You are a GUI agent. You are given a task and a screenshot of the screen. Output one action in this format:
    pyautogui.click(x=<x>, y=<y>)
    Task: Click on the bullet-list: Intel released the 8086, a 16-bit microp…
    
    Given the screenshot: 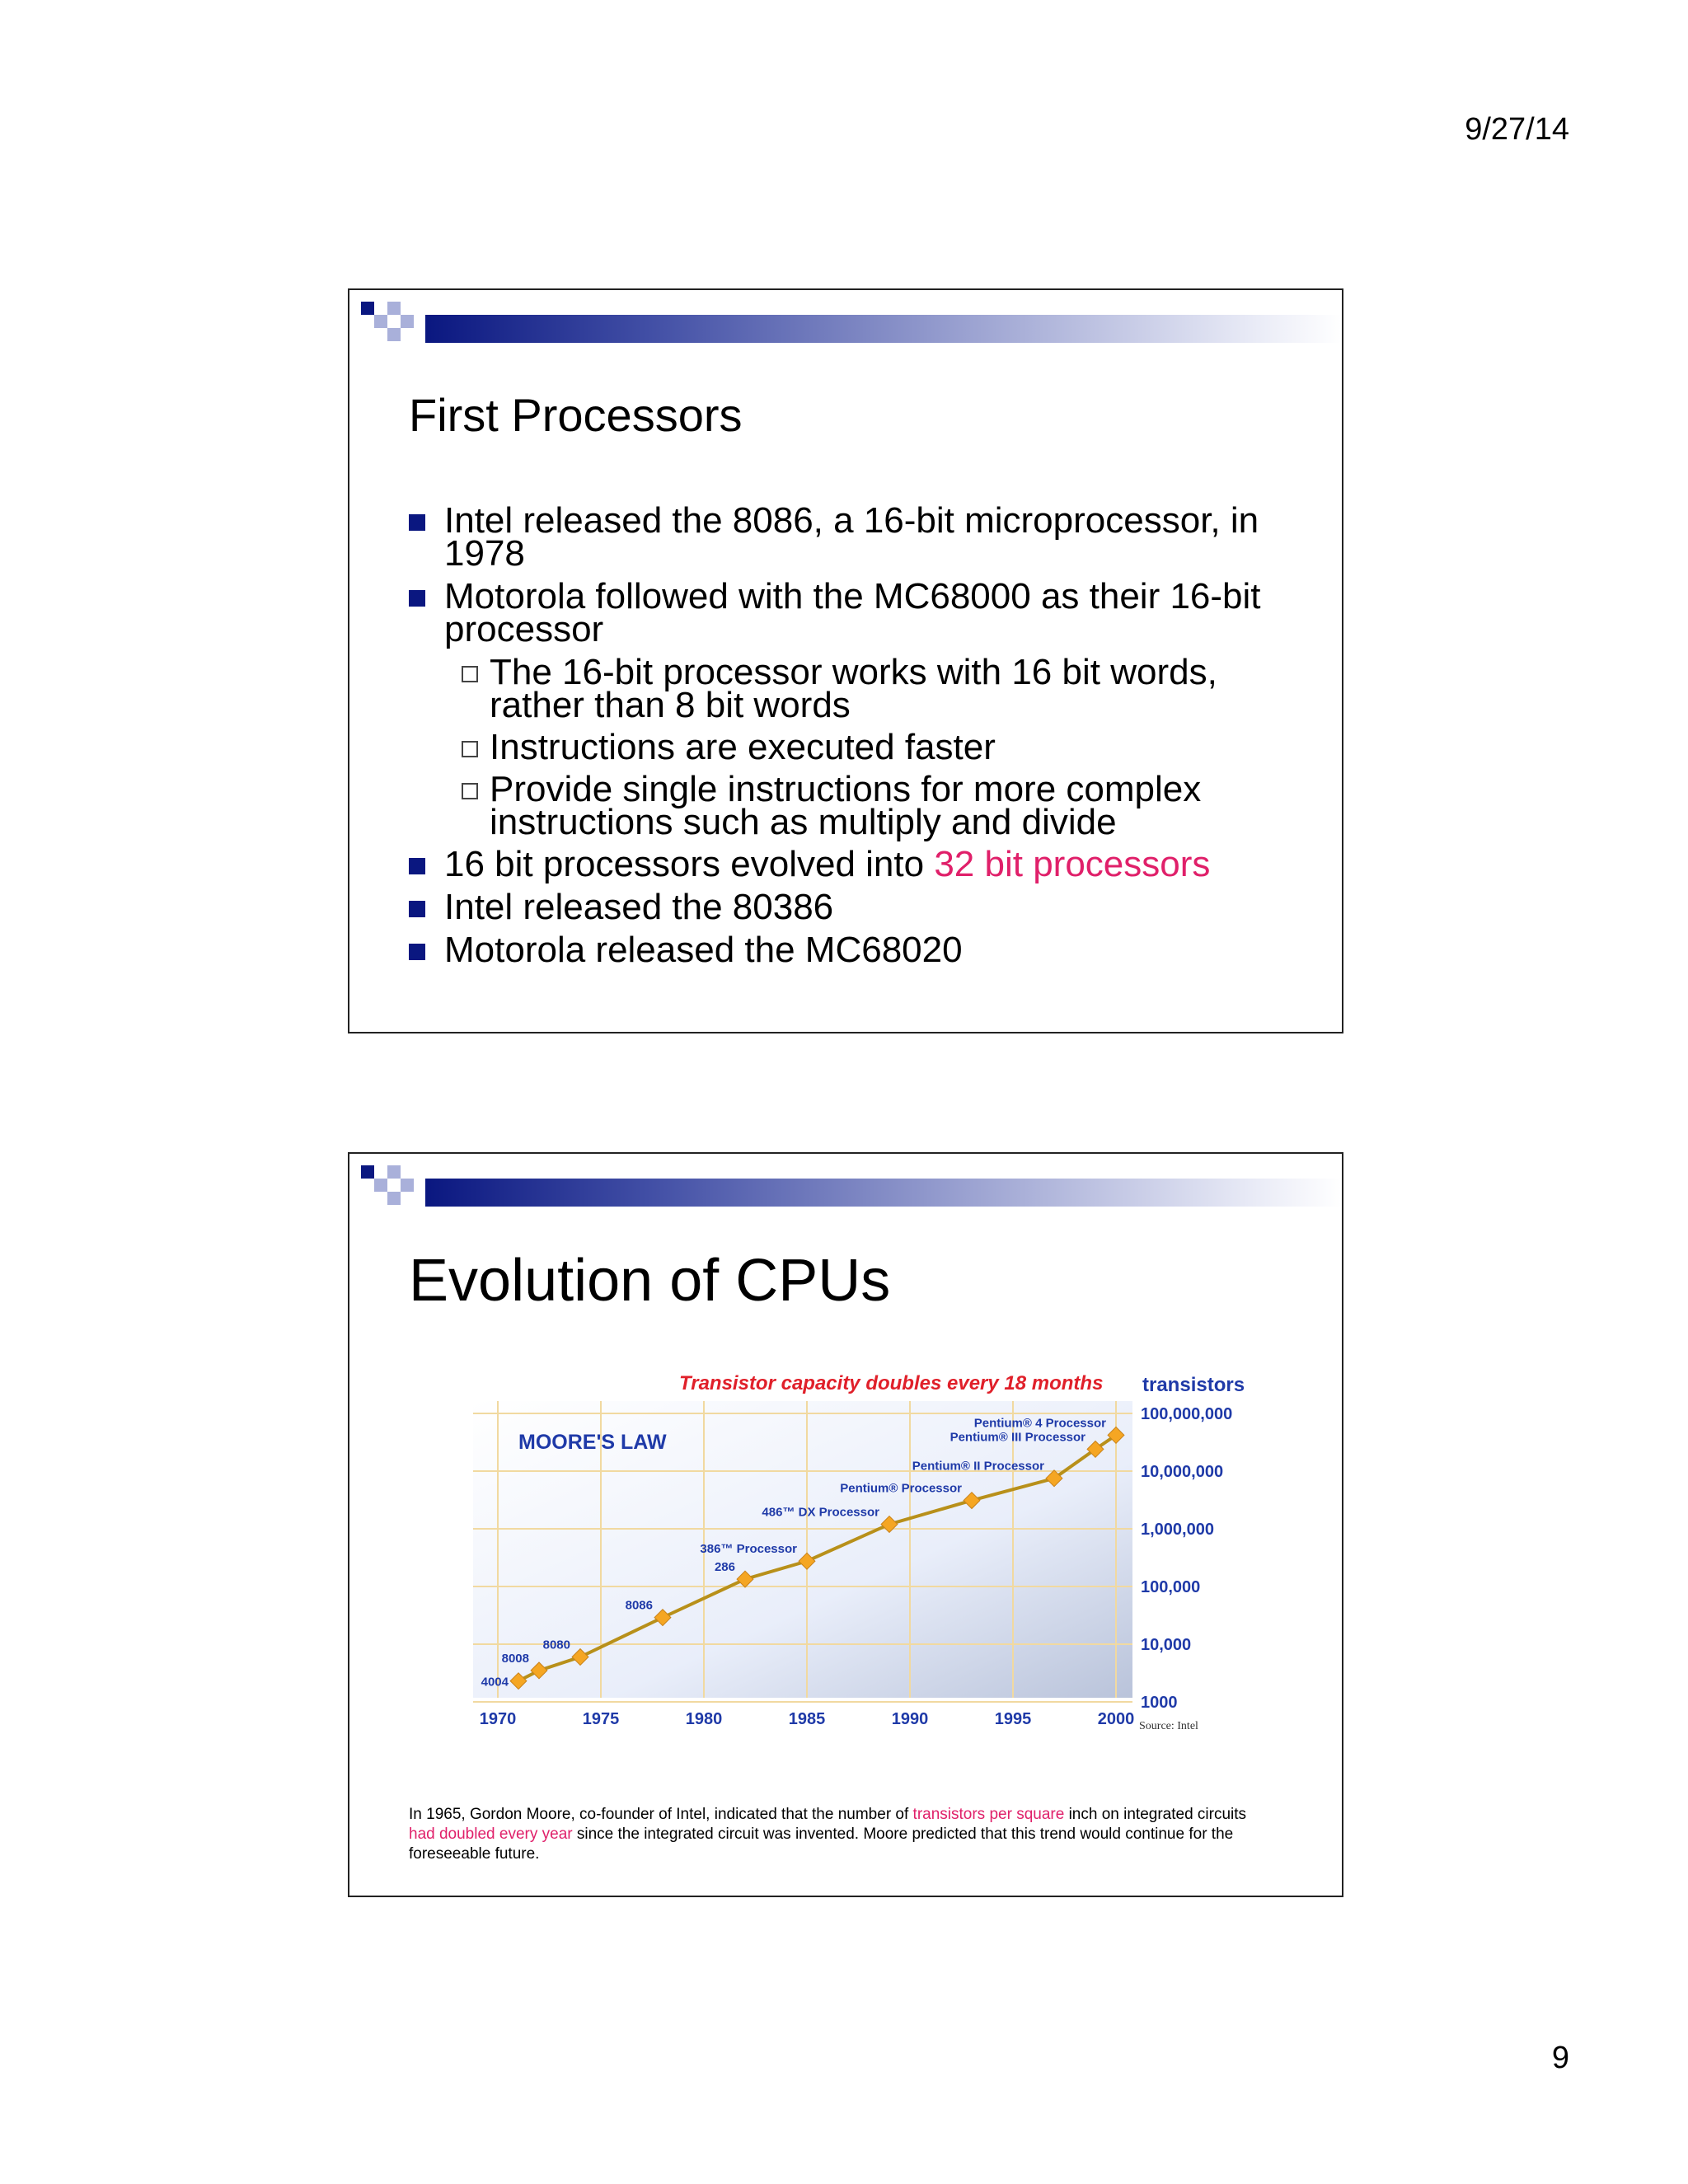 What is the action you would take?
    pyautogui.click(x=856, y=740)
    